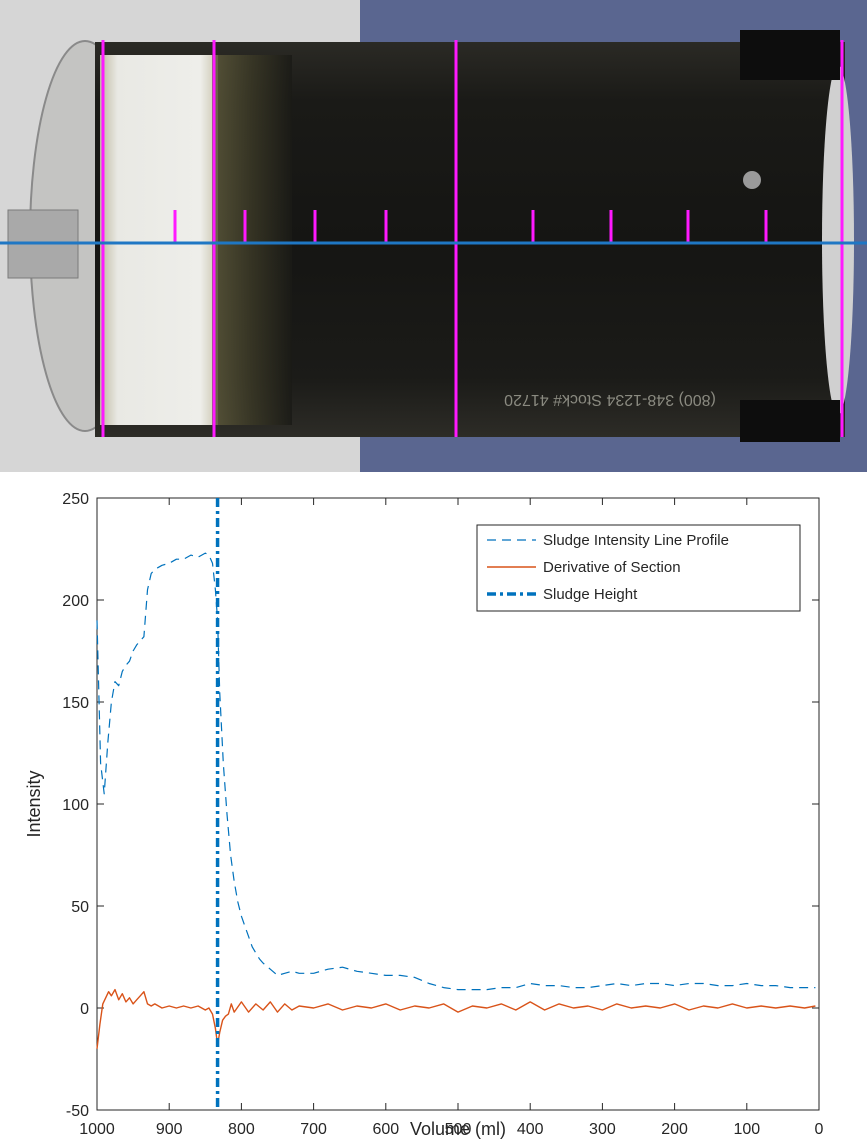  I want to click on x-tick-label: 600, so click(385, 1129).